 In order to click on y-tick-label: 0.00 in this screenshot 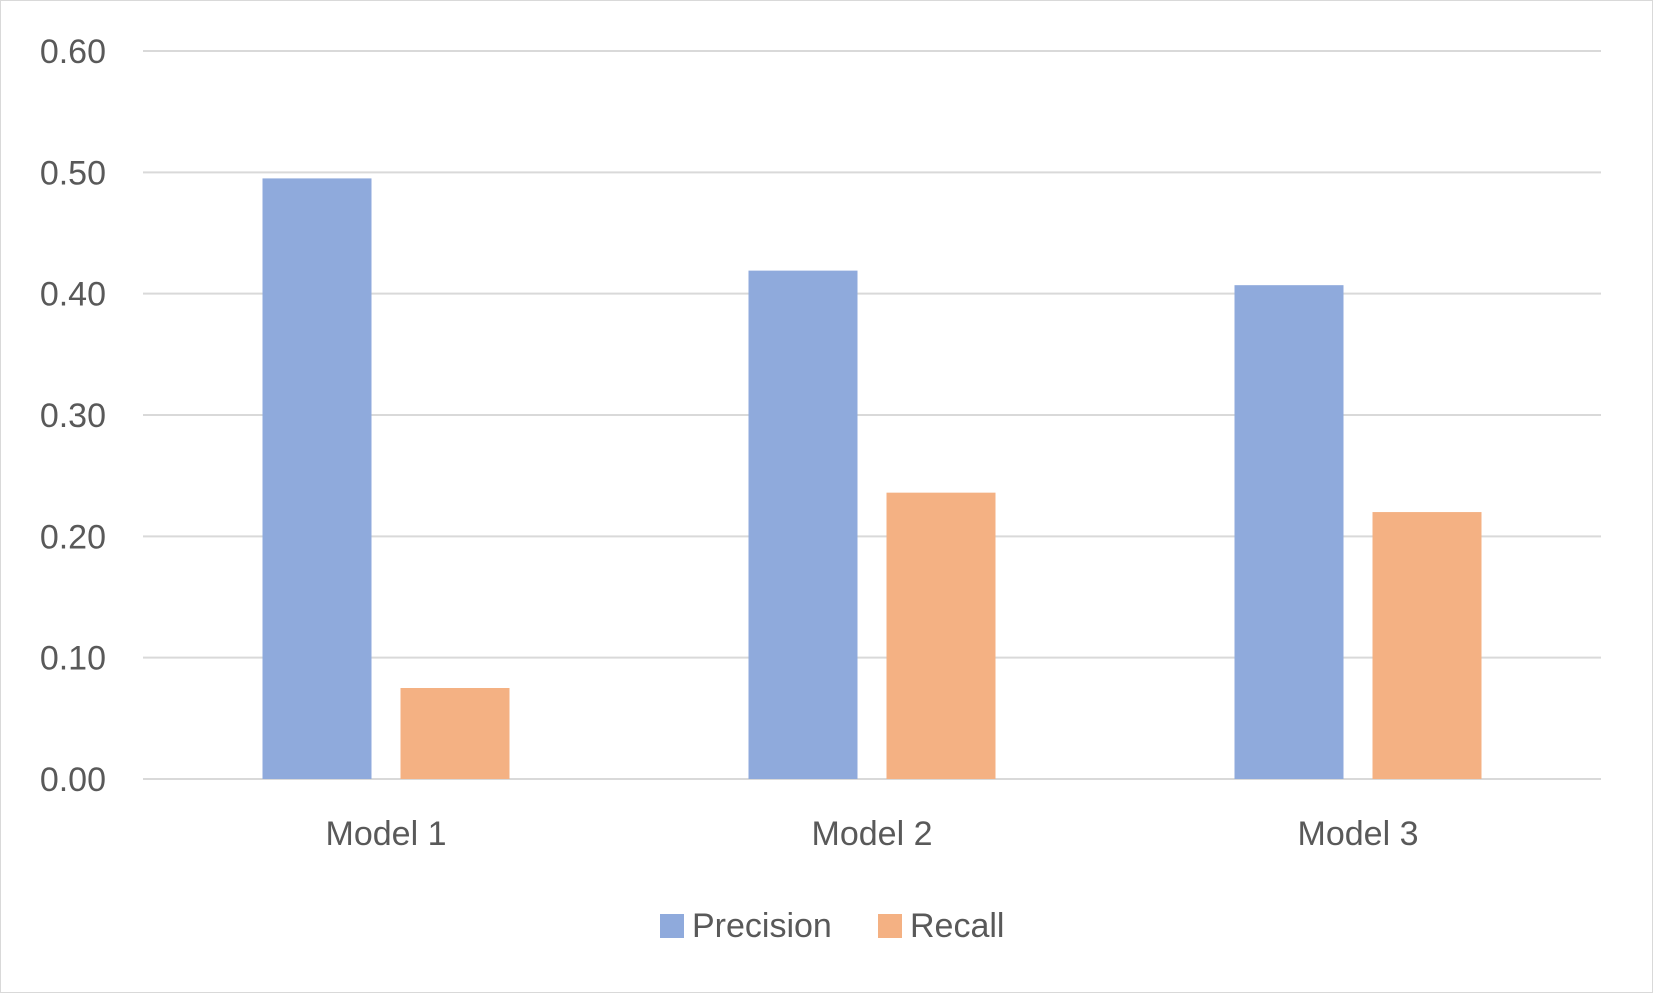, I will do `click(73, 780)`.